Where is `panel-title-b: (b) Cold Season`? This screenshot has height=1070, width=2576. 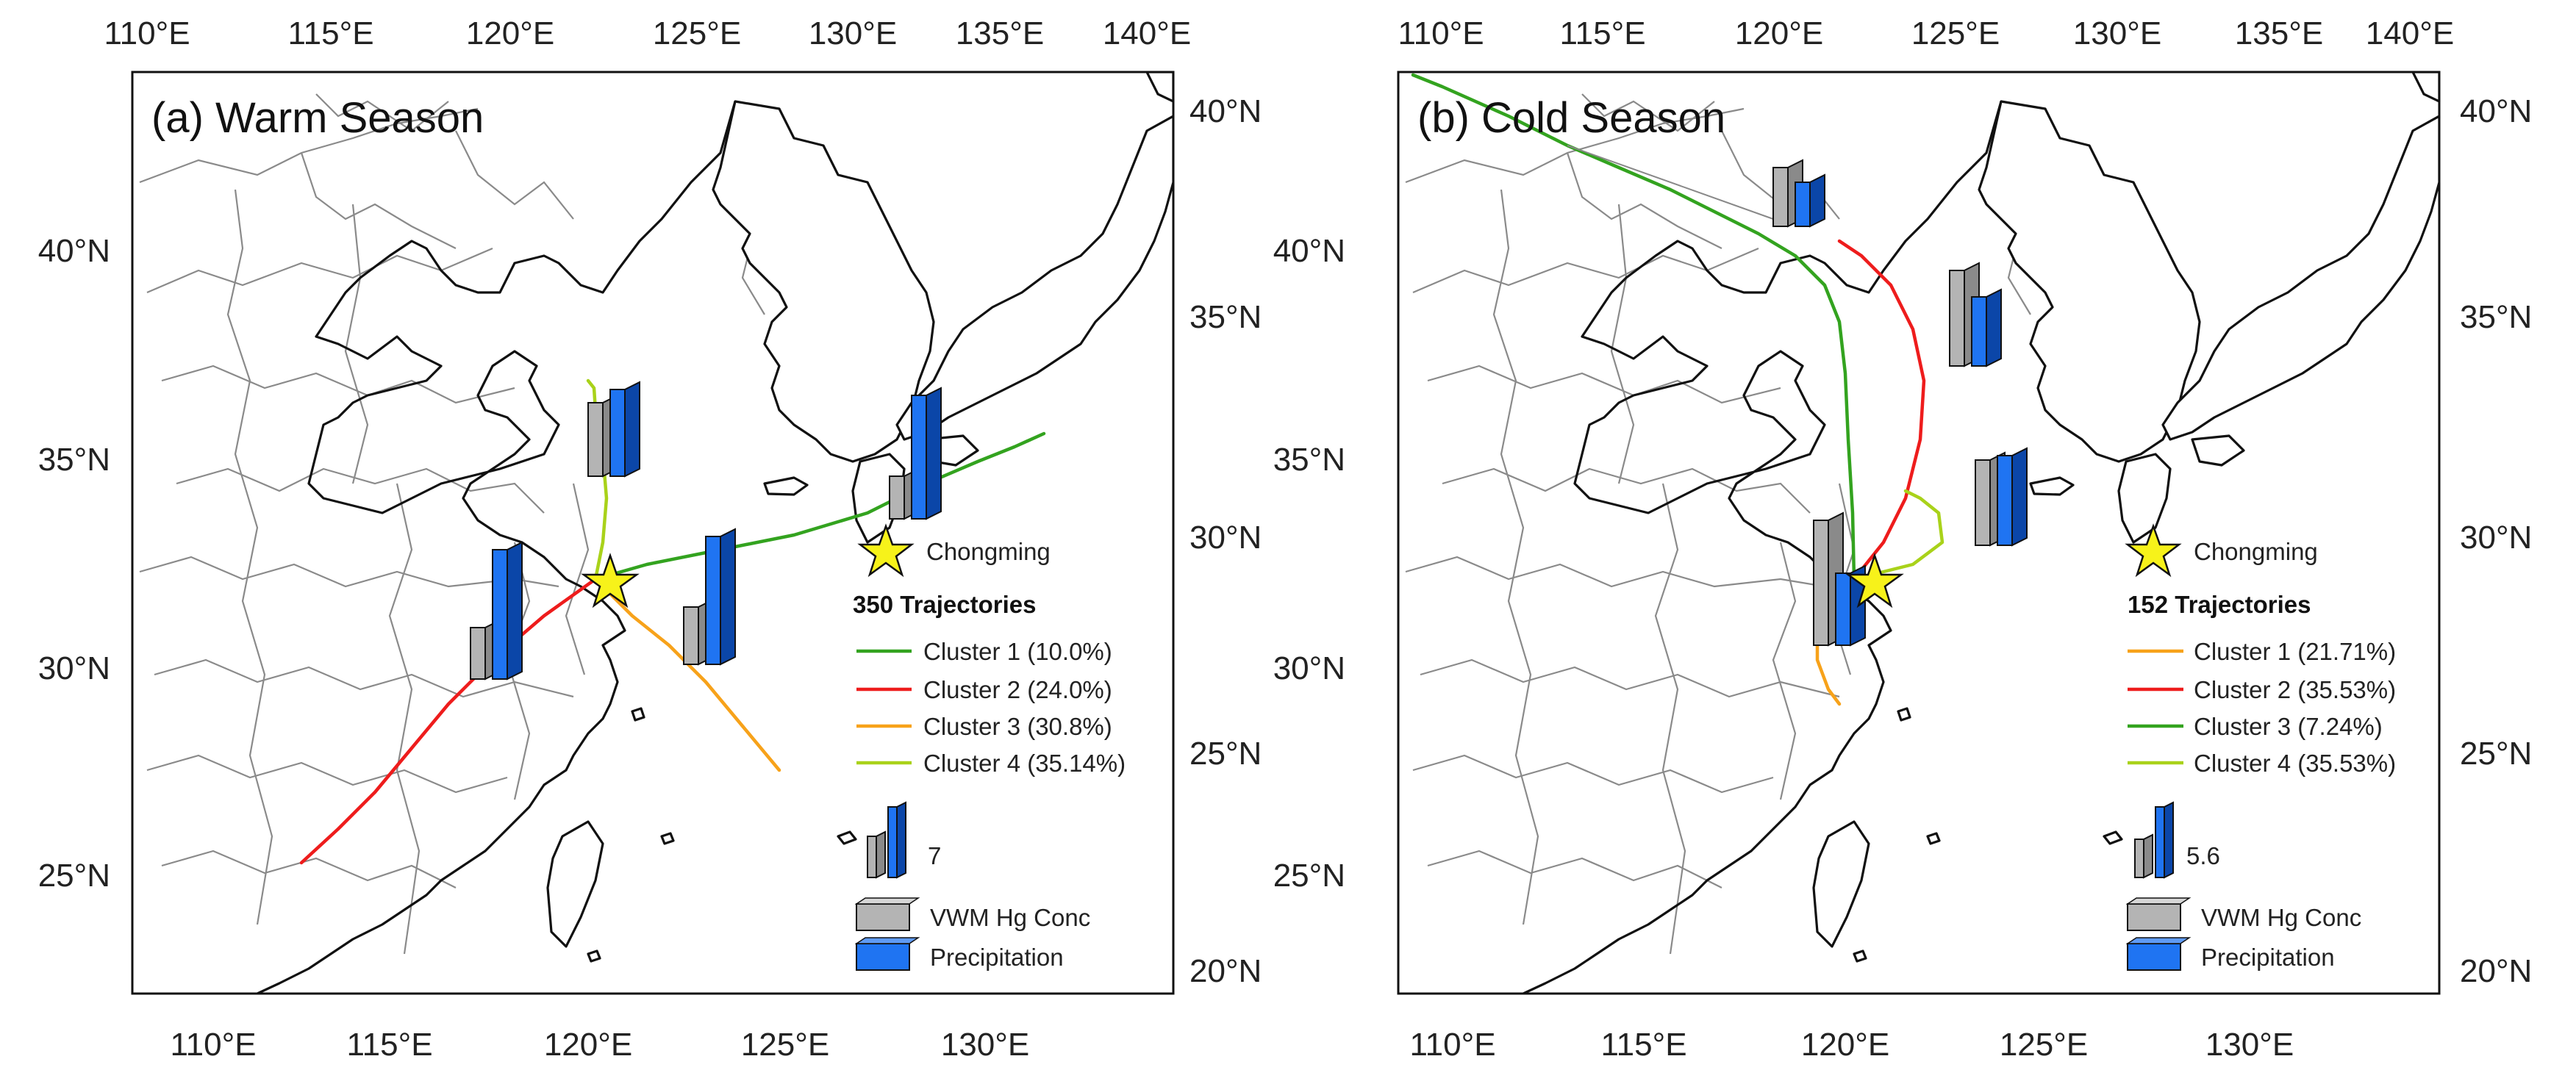
panel-title-b: (b) Cold Season is located at coordinates (1571, 118).